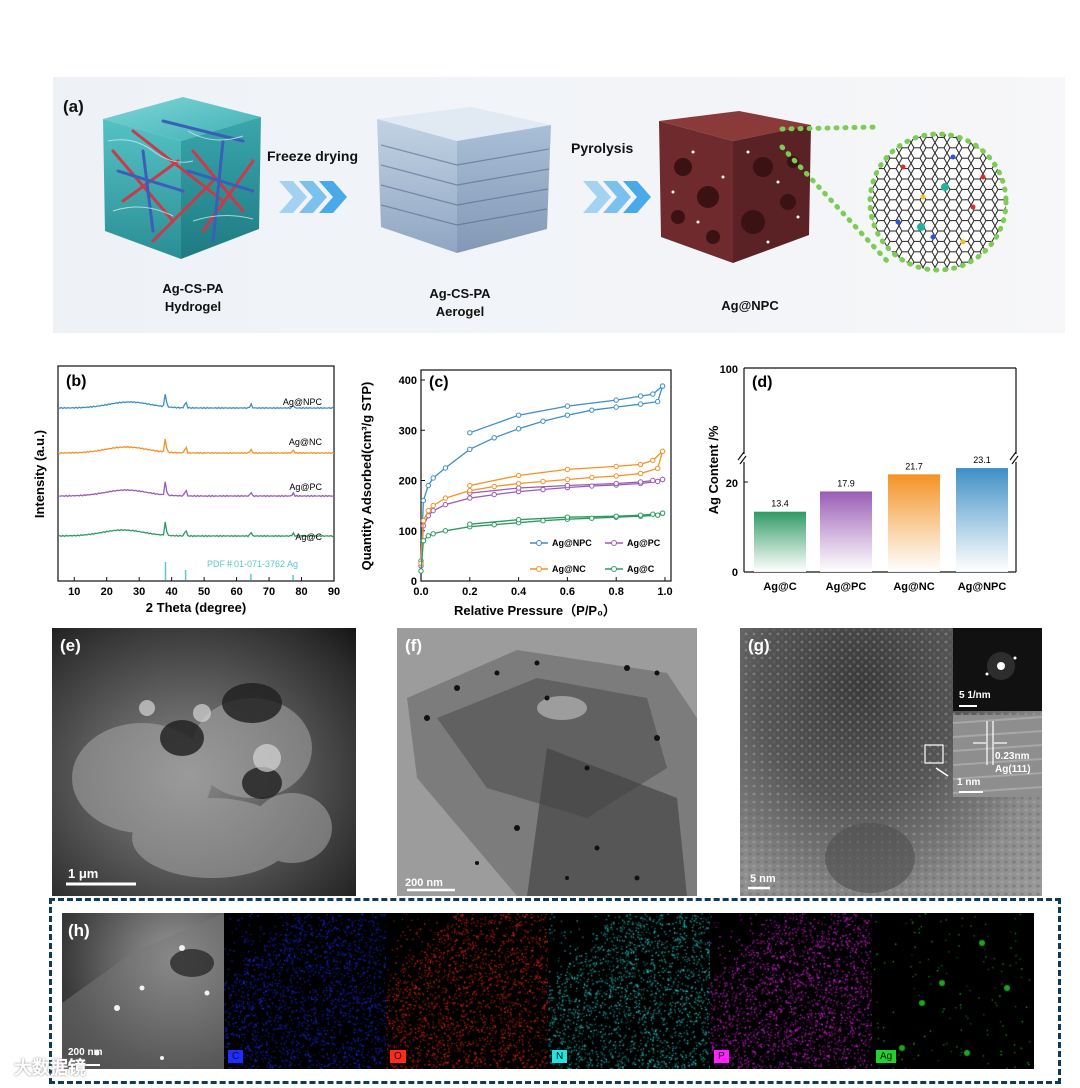 This screenshot has height=1088, width=1080. Describe the element at coordinates (85, 1052) in the screenshot. I see `haadf-scale-bar-label: 200 nm` at that location.